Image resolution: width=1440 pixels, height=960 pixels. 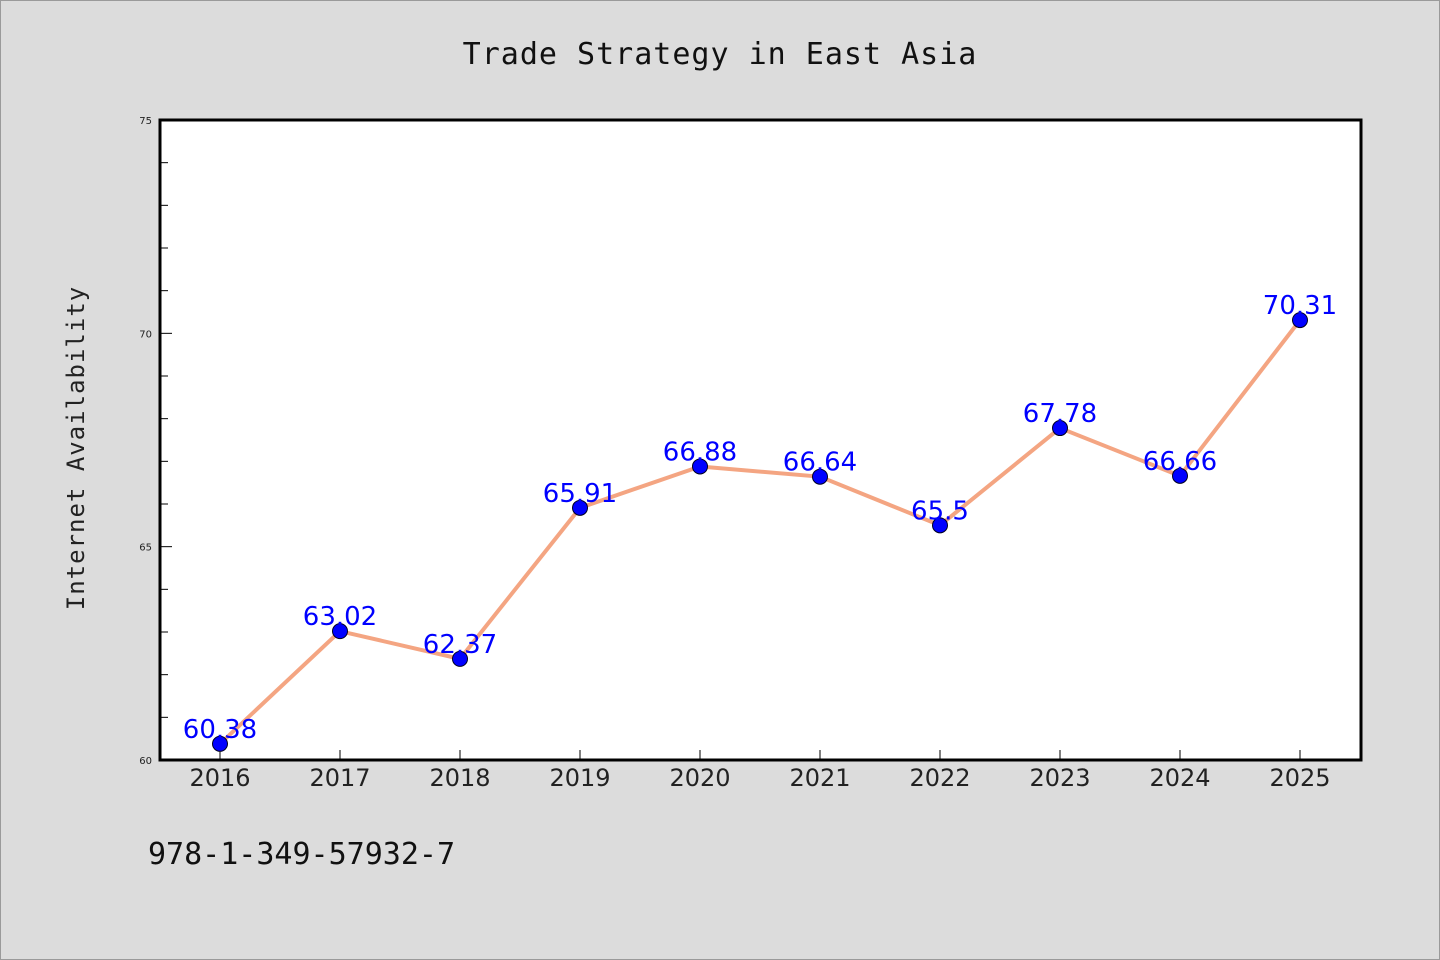 What do you see at coordinates (1300, 306) in the screenshot?
I see `data-point-label: 70.31` at bounding box center [1300, 306].